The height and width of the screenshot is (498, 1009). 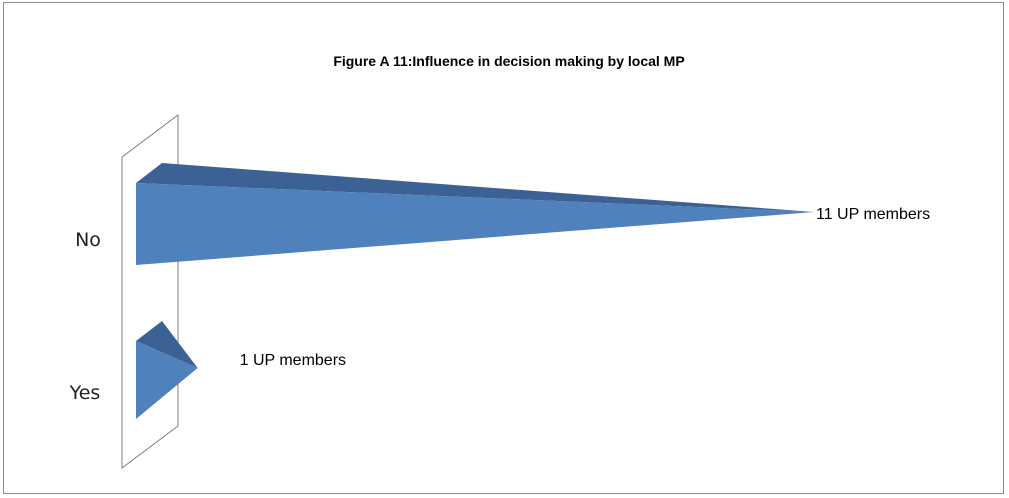 I want to click on category-label-no: No, so click(x=88, y=240).